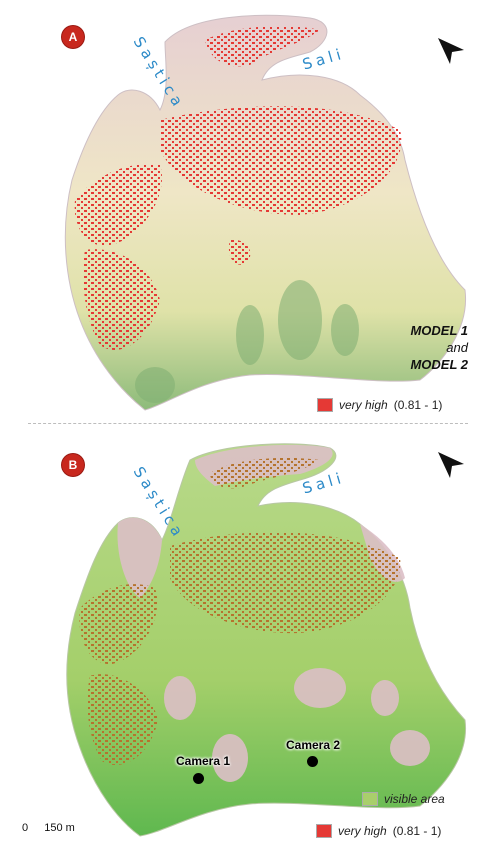  Describe the element at coordinates (325, 405) in the screenshot. I see `legend-swatch-very-high-a` at that location.